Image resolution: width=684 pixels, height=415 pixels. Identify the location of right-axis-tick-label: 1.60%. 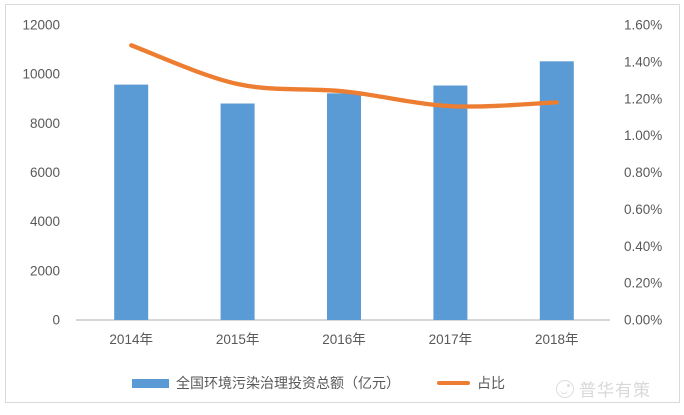
(643, 25).